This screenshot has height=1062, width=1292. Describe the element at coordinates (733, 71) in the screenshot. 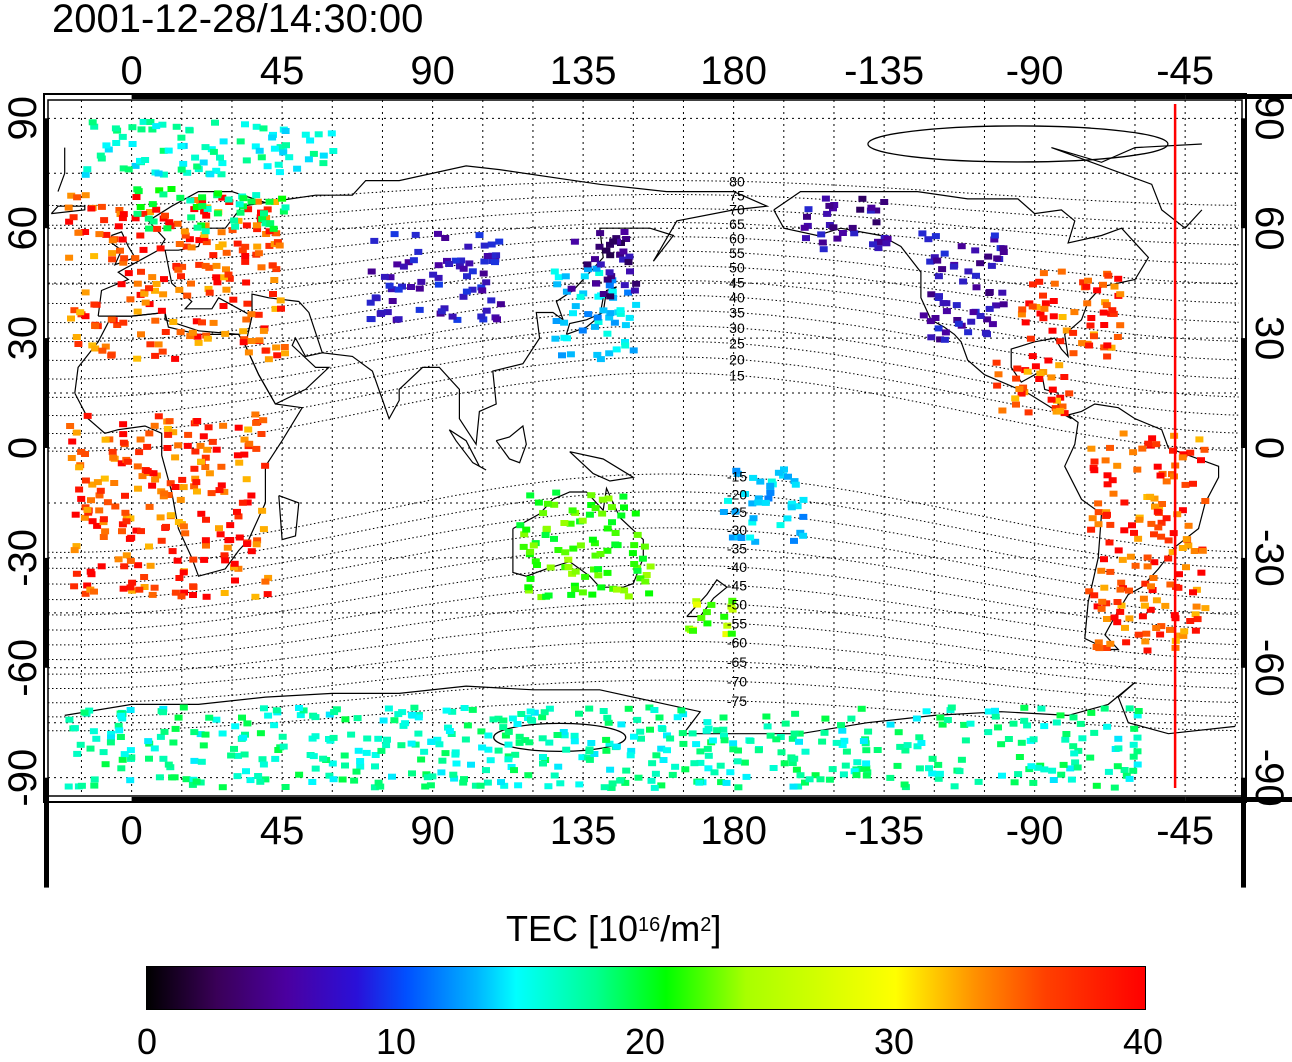

I see `lon-tick-label-top: 180` at that location.